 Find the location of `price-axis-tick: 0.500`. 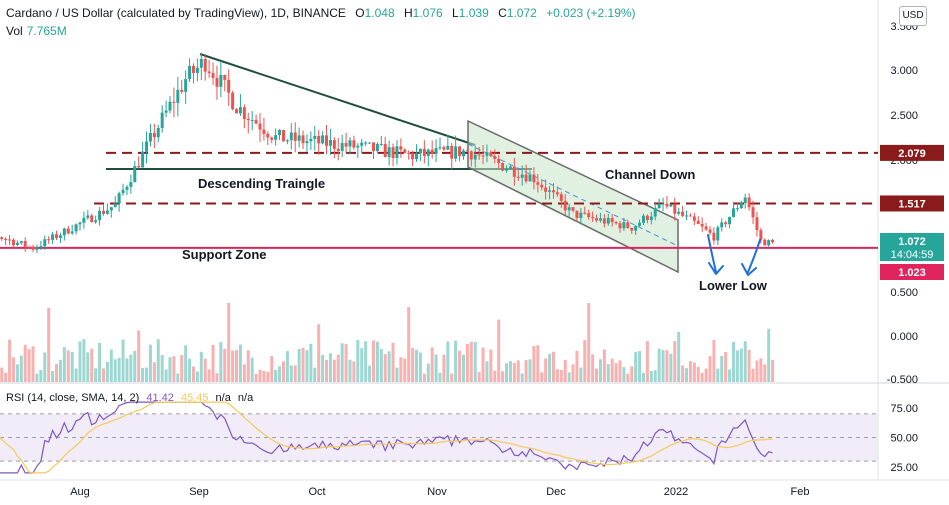

price-axis-tick: 0.500 is located at coordinates (904, 293).